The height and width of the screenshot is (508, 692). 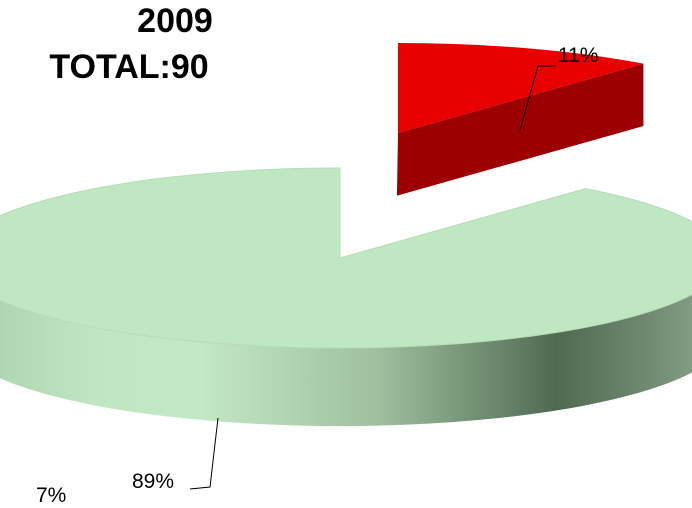 I want to click on slice-label-green: 89%, so click(x=153, y=481).